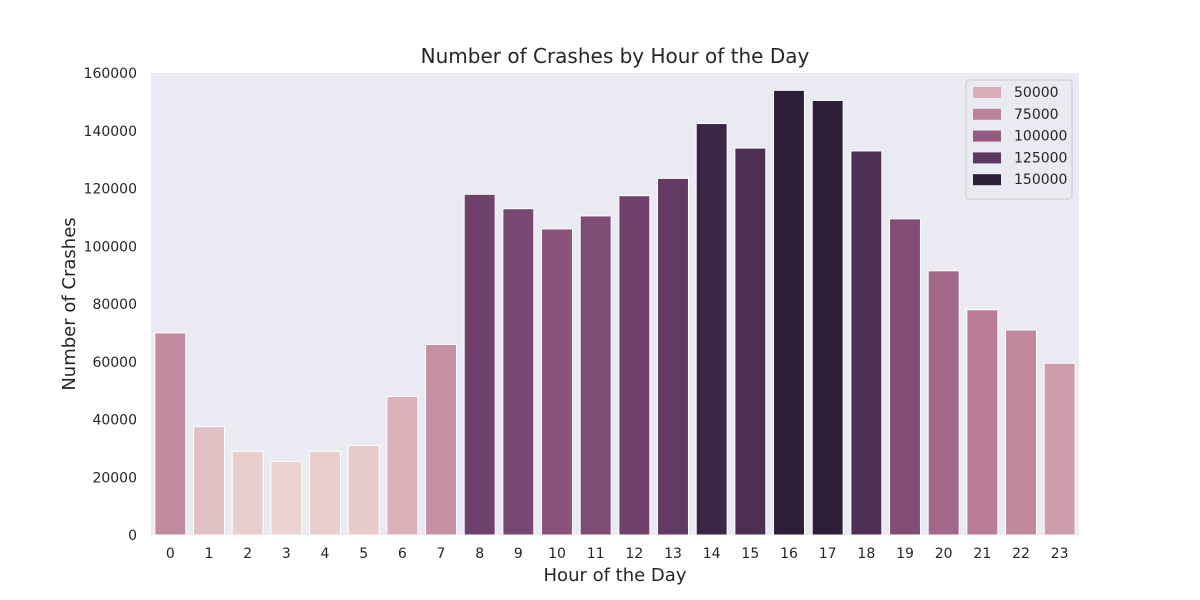 Image resolution: width=1200 pixels, height=600 pixels. Describe the element at coordinates (114, 305) in the screenshot. I see `y-tick-label: 80000` at that location.